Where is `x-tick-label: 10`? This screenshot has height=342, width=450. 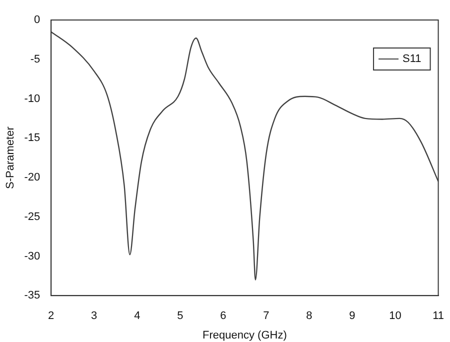
x-tick-label: 10 is located at coordinates (395, 316).